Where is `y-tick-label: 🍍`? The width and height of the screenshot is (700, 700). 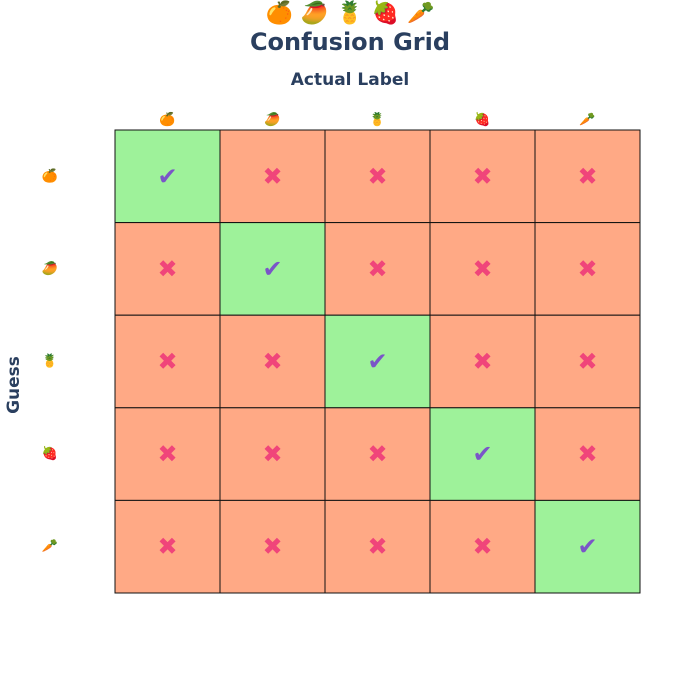
y-tick-label: 🍍 is located at coordinates (50, 361).